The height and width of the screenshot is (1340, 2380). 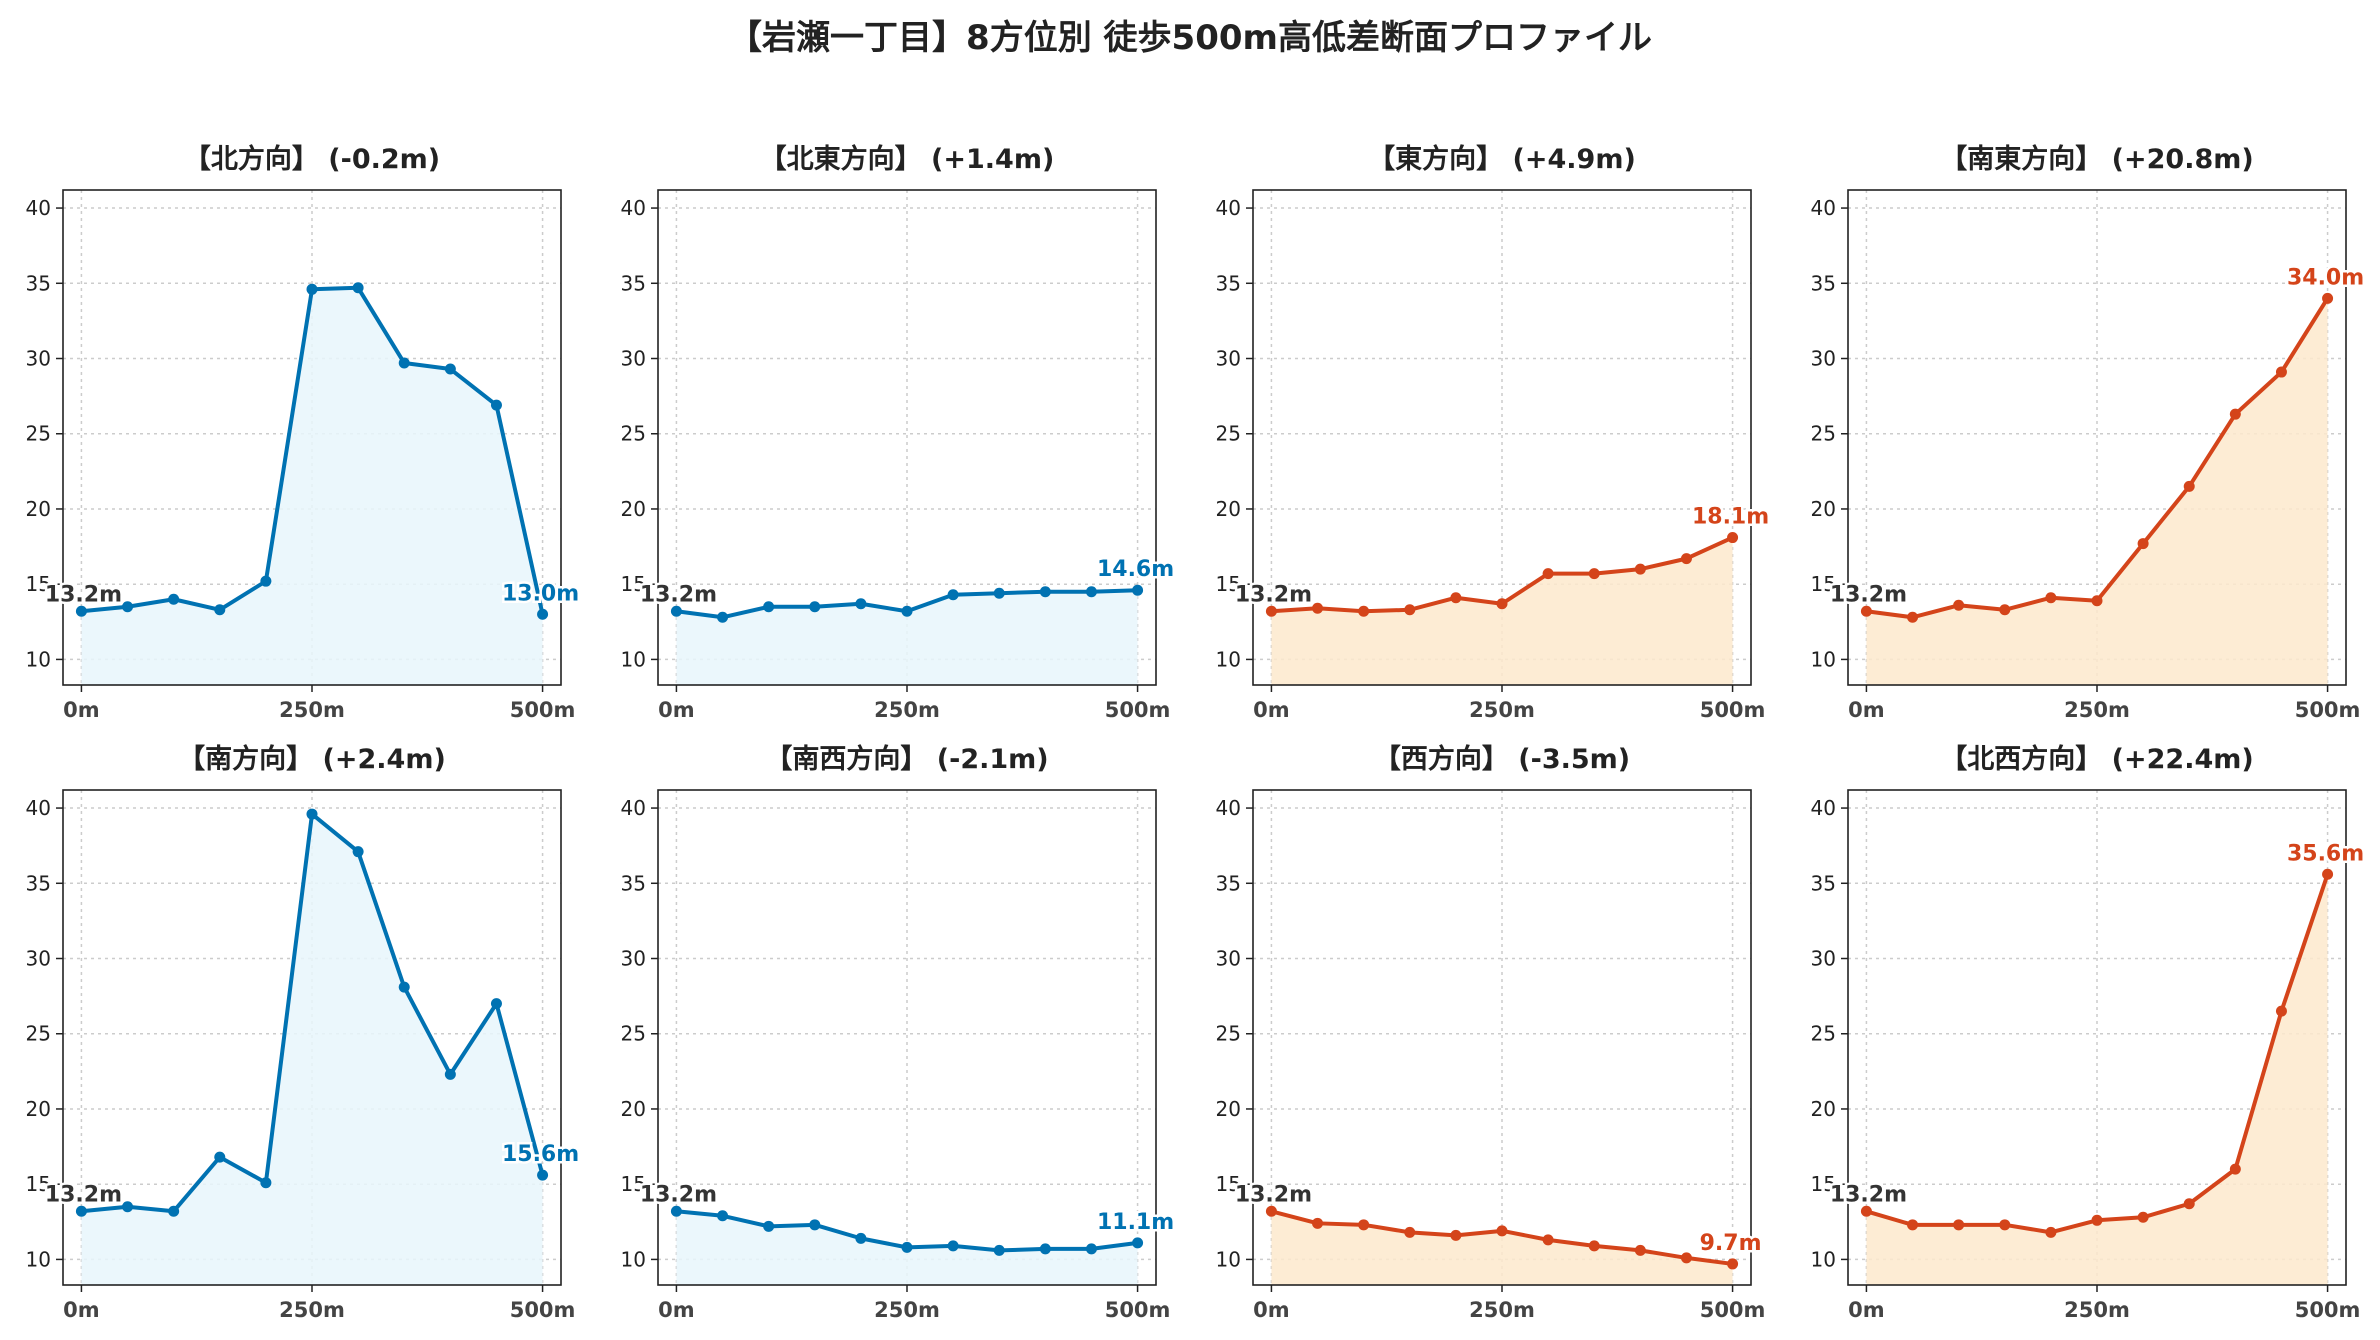 What do you see at coordinates (906, 759) in the screenshot?
I see `panel-title: 【南西方向】 (-2.1m)` at bounding box center [906, 759].